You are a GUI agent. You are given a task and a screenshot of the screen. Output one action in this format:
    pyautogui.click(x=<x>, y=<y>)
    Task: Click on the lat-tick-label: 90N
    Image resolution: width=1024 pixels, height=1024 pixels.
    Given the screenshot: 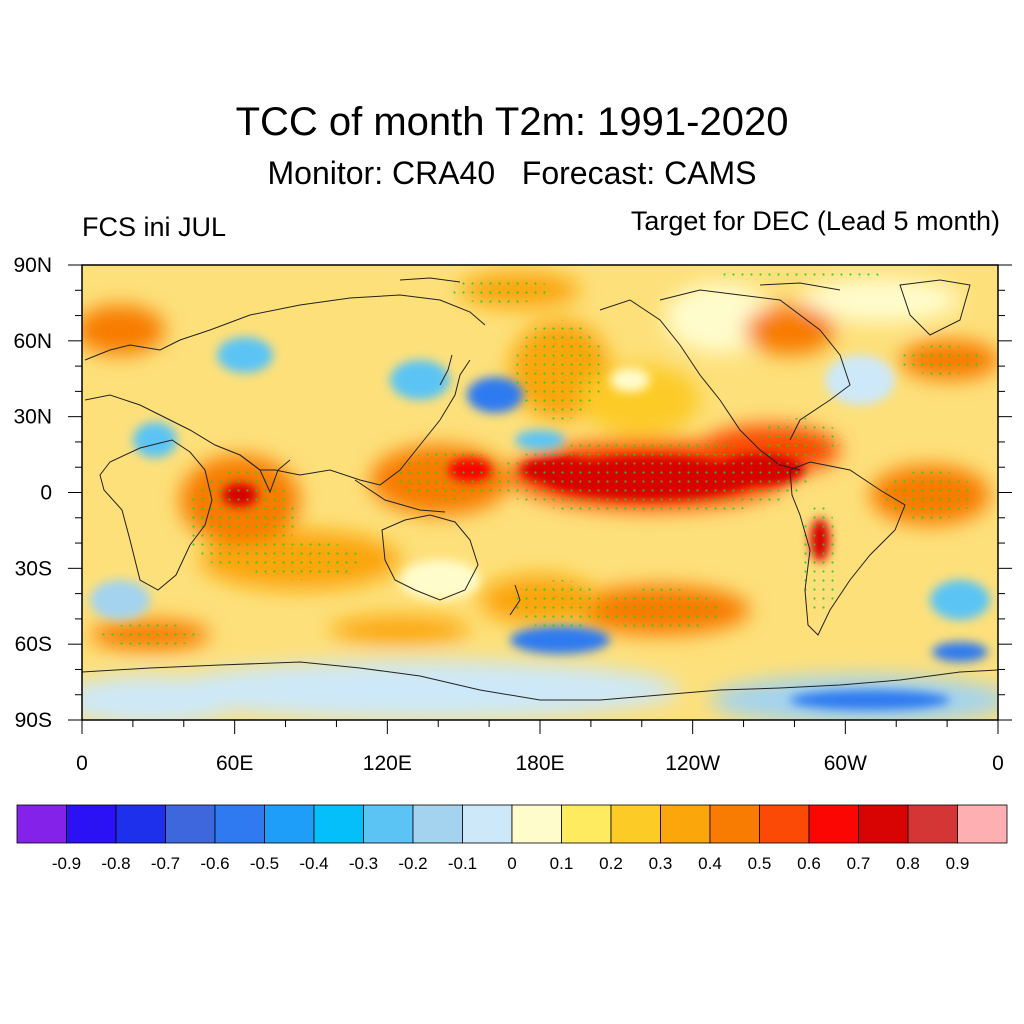 What is the action you would take?
    pyautogui.click(x=32, y=265)
    